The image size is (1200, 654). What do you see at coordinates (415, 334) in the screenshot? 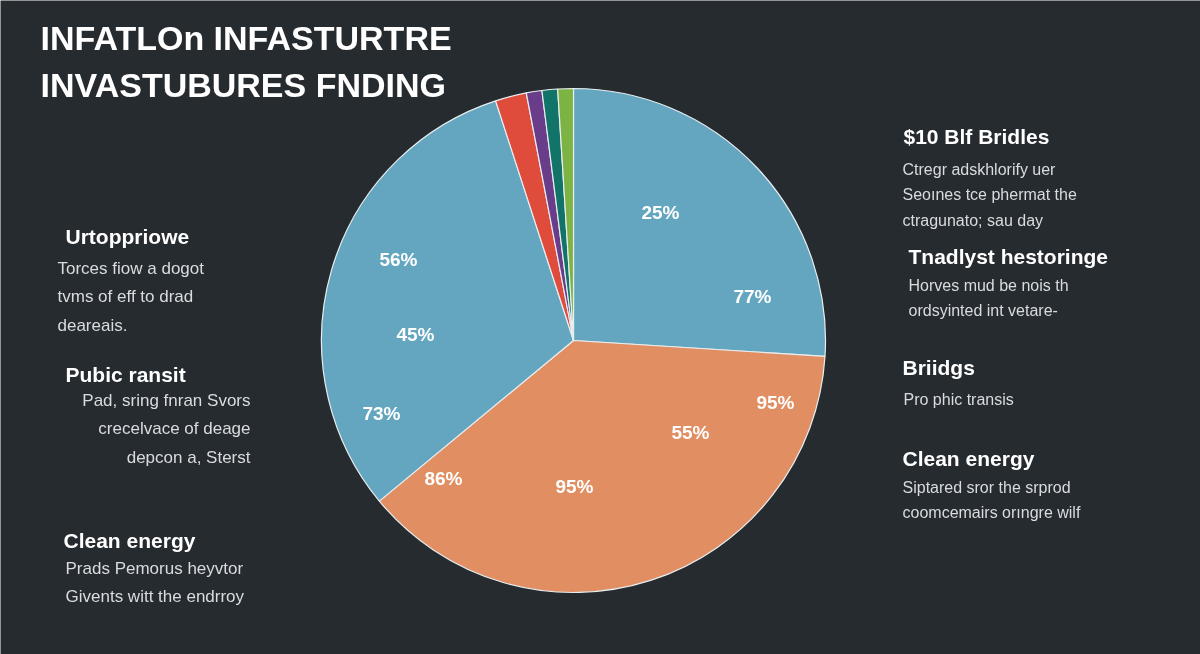
I see `text: 45%` at bounding box center [415, 334].